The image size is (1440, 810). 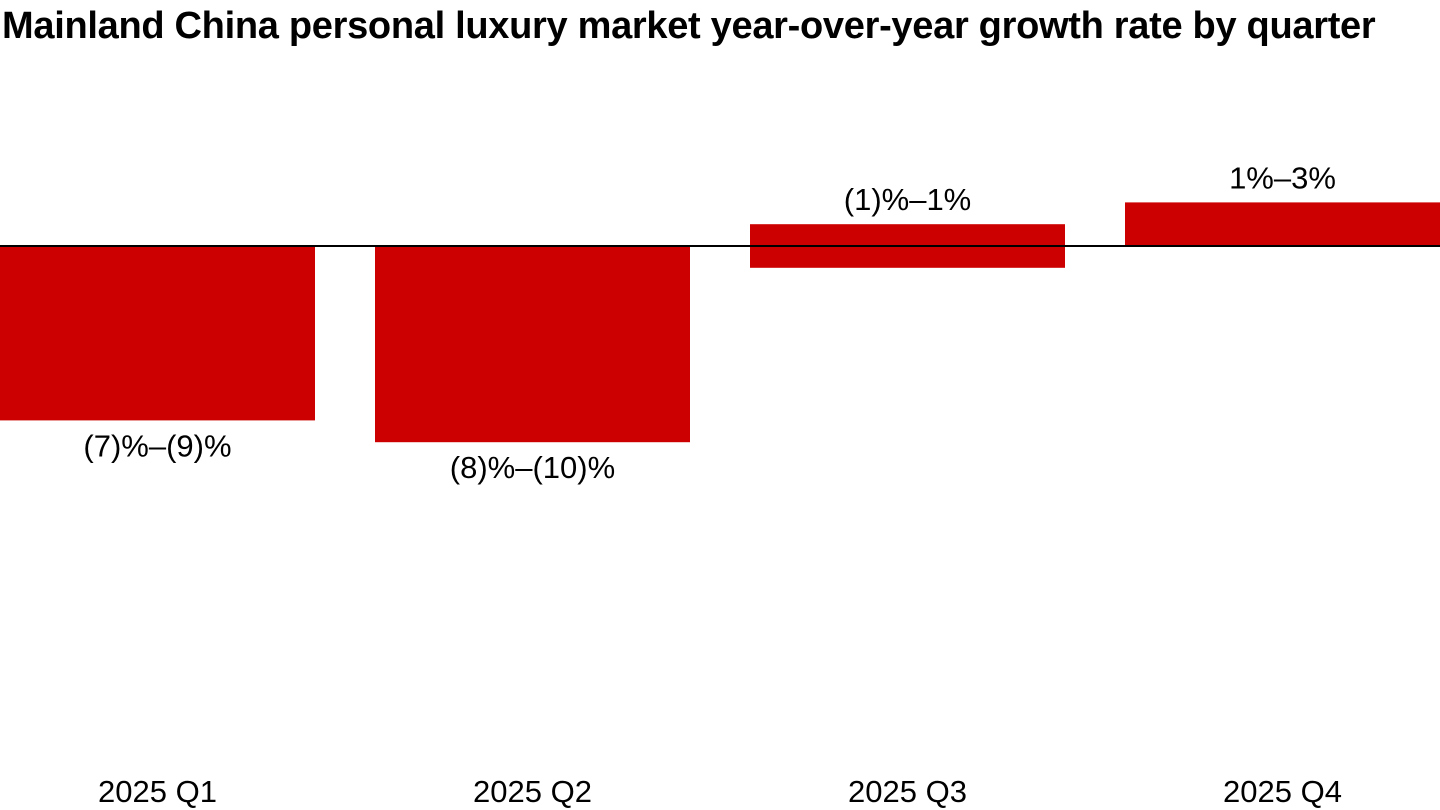 What do you see at coordinates (1282, 224) in the screenshot?
I see `bar-2025-q4` at bounding box center [1282, 224].